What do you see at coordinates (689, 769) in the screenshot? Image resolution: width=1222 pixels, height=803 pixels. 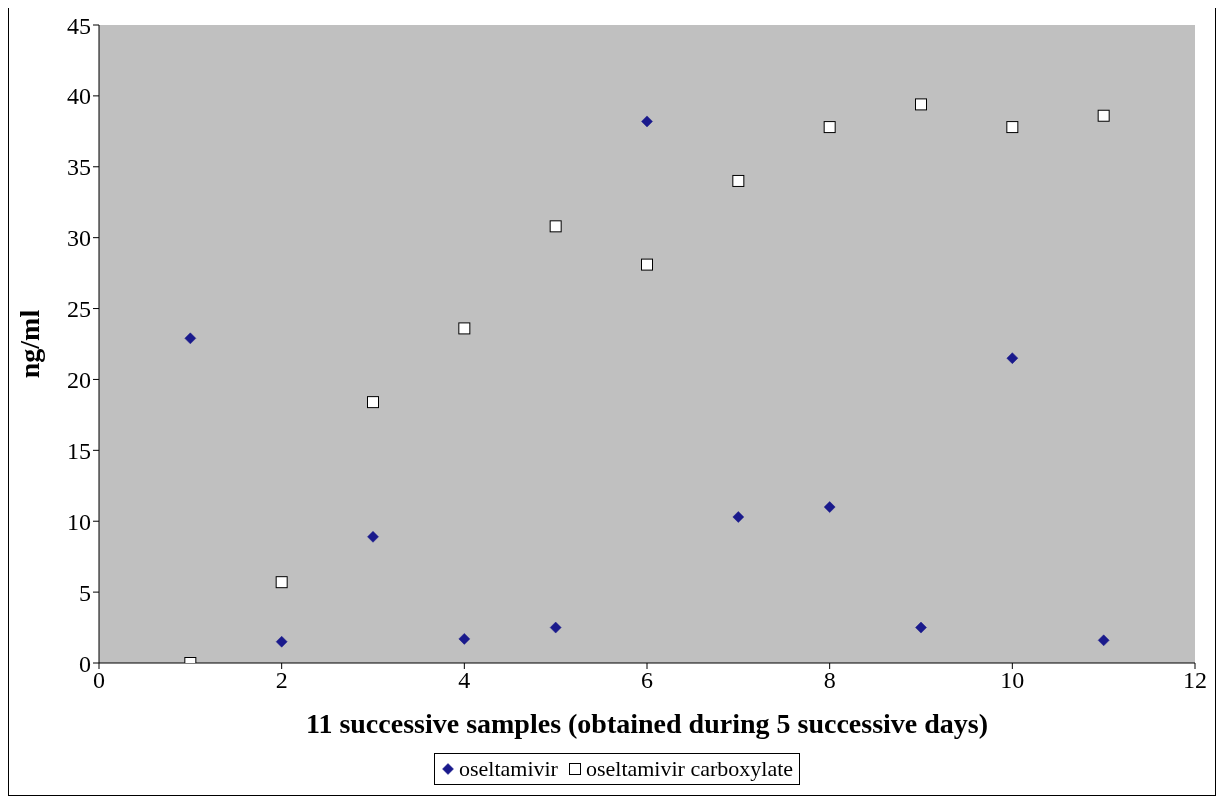 I see `legend-label: oseltamivir carboxylate` at bounding box center [689, 769].